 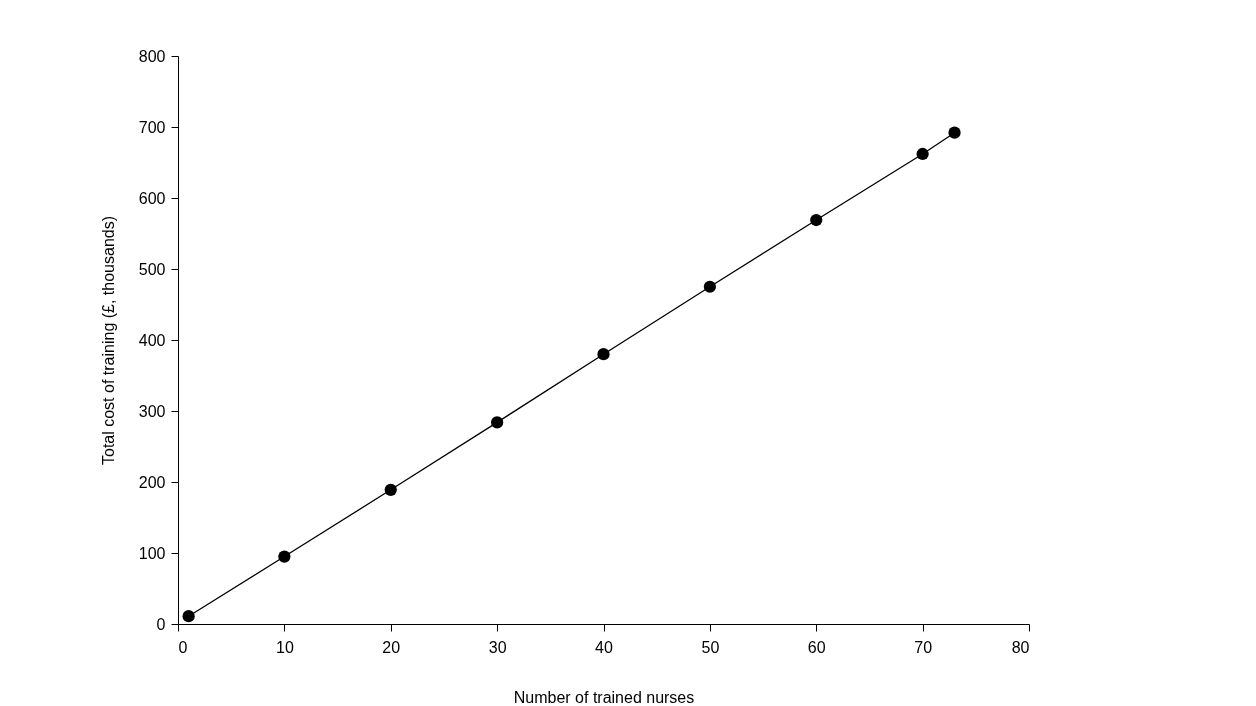 I want to click on y-tick-label: 400, so click(x=152, y=340).